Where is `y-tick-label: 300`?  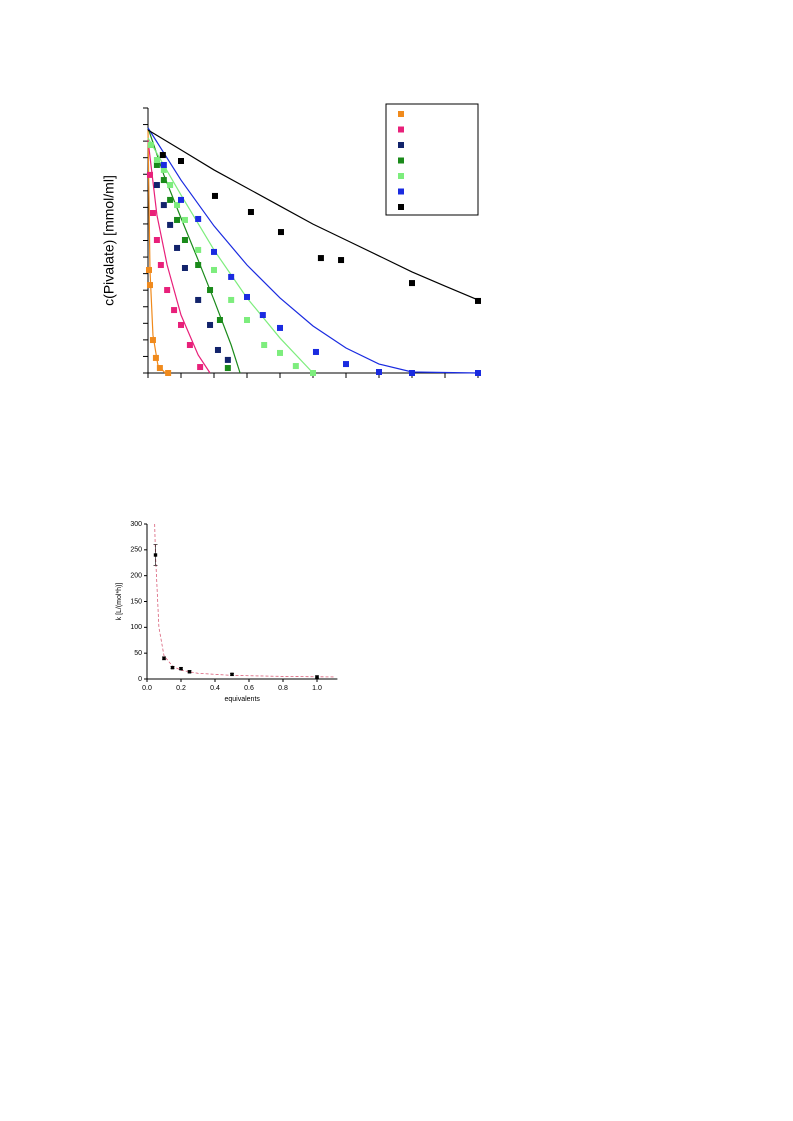
y-tick-label: 300 is located at coordinates (136, 524).